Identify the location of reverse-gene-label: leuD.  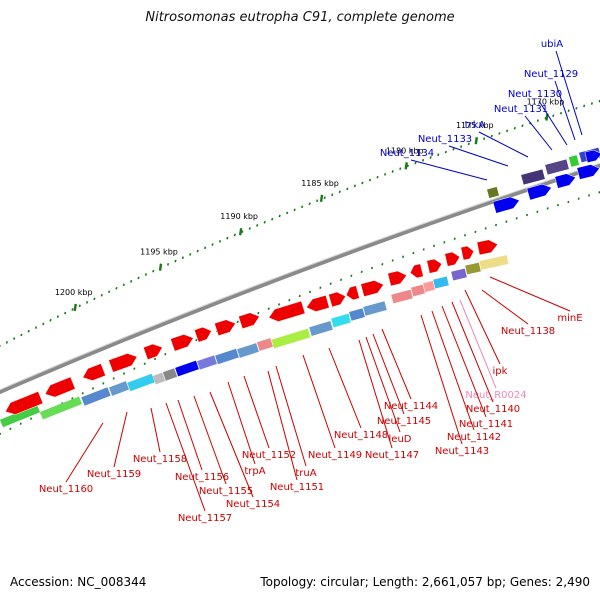
(400, 439).